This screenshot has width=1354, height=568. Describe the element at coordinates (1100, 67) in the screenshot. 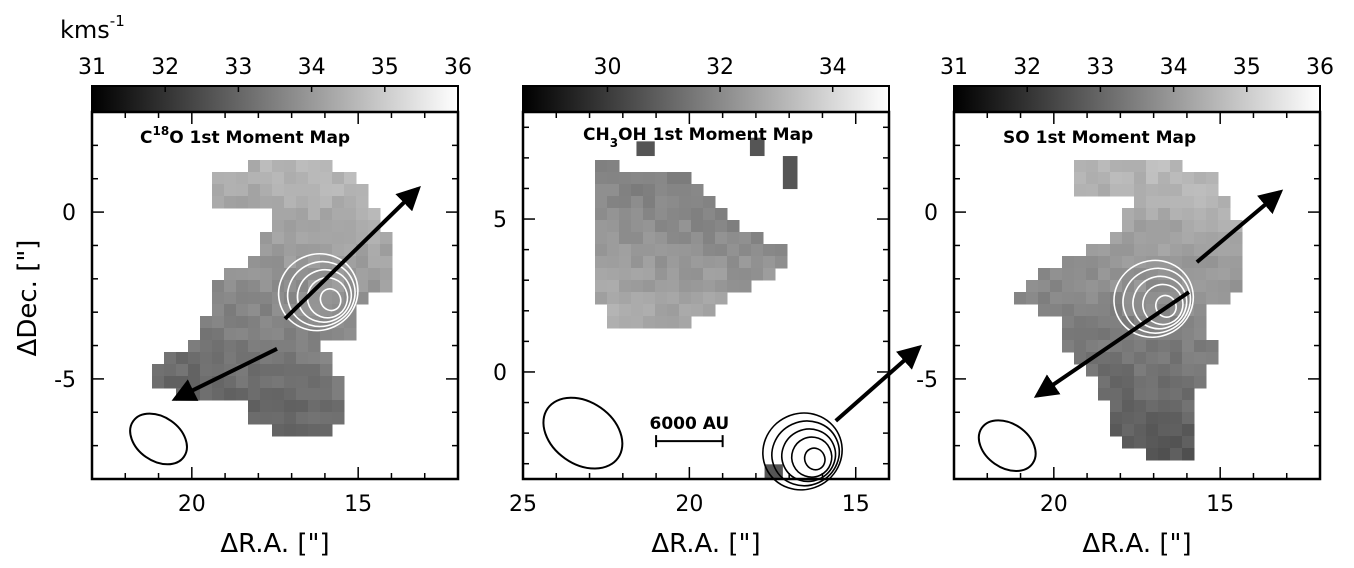

I see `colorbar-tick-label: 33` at that location.